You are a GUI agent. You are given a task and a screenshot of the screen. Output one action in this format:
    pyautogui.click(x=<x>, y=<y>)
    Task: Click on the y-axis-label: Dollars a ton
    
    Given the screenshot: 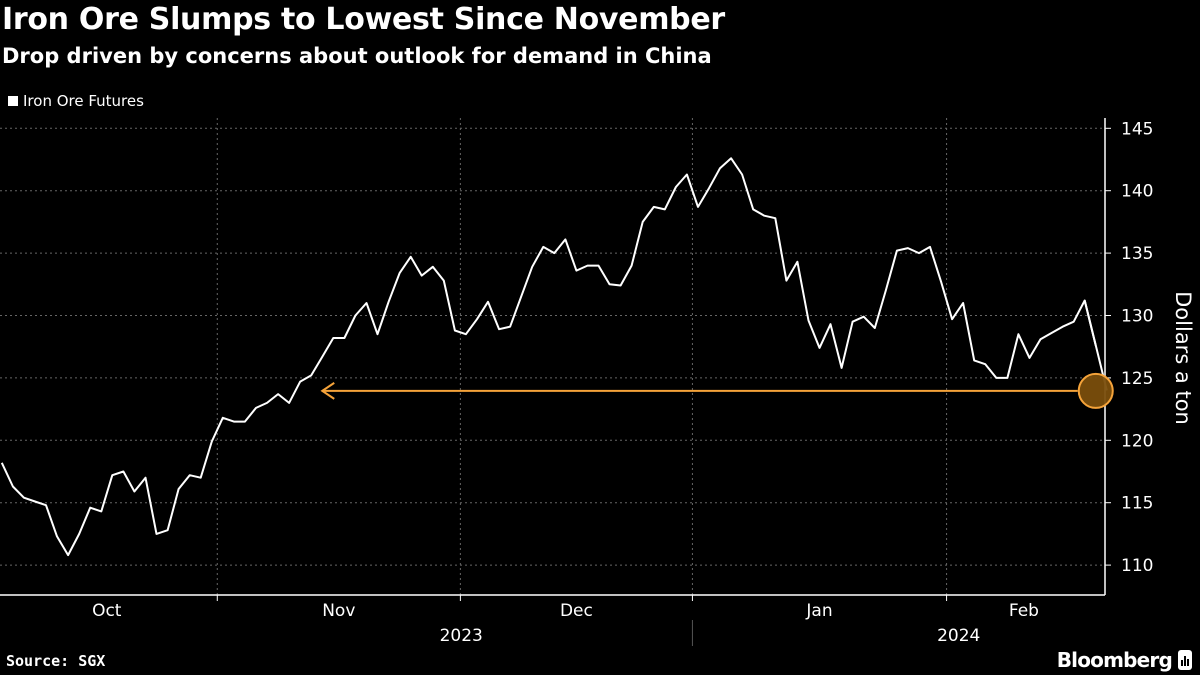 What is the action you would take?
    pyautogui.click(x=1183, y=358)
    